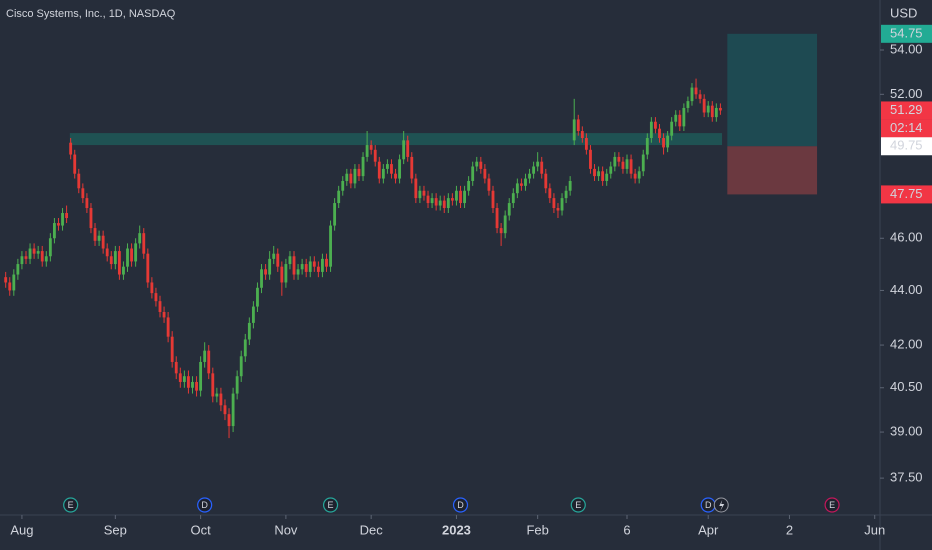 This screenshot has height=550, width=932. I want to click on stop-label-bg, so click(906, 194).